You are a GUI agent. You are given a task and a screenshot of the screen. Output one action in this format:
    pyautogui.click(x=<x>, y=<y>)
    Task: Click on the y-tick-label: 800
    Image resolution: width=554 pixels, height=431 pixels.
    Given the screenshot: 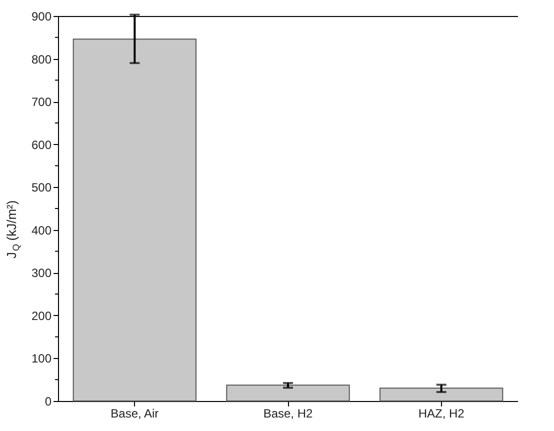 What is the action you would take?
    pyautogui.click(x=41, y=59)
    